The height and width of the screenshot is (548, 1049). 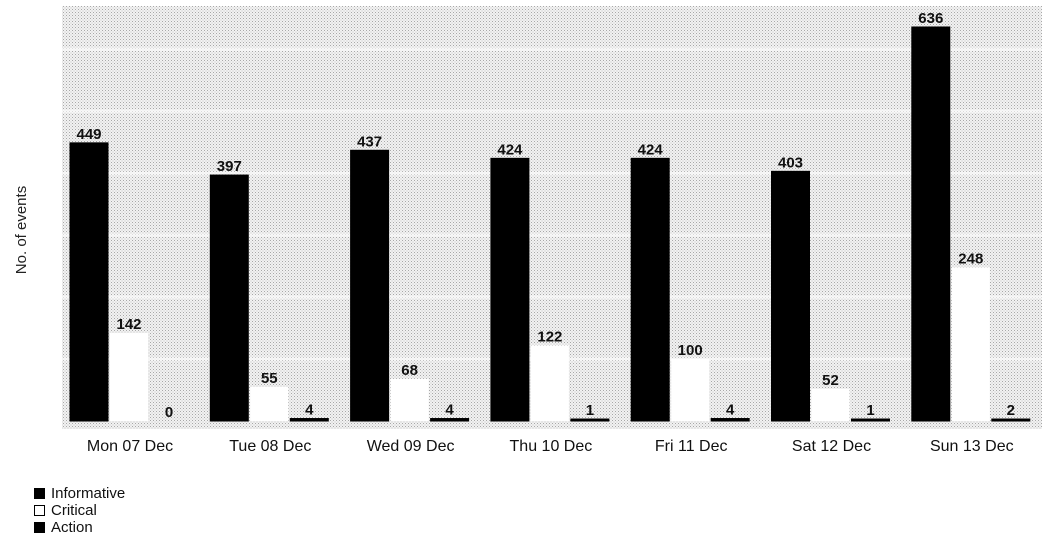 I want to click on data-label-informative-wed-09-dec: 437, so click(x=369, y=141).